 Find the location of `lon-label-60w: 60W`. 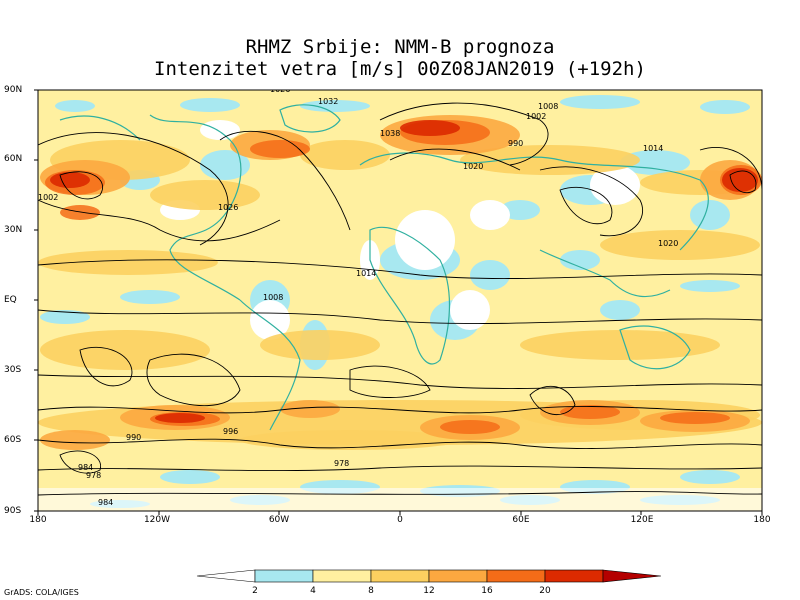

lon-label-60w: 60W is located at coordinates (279, 520).